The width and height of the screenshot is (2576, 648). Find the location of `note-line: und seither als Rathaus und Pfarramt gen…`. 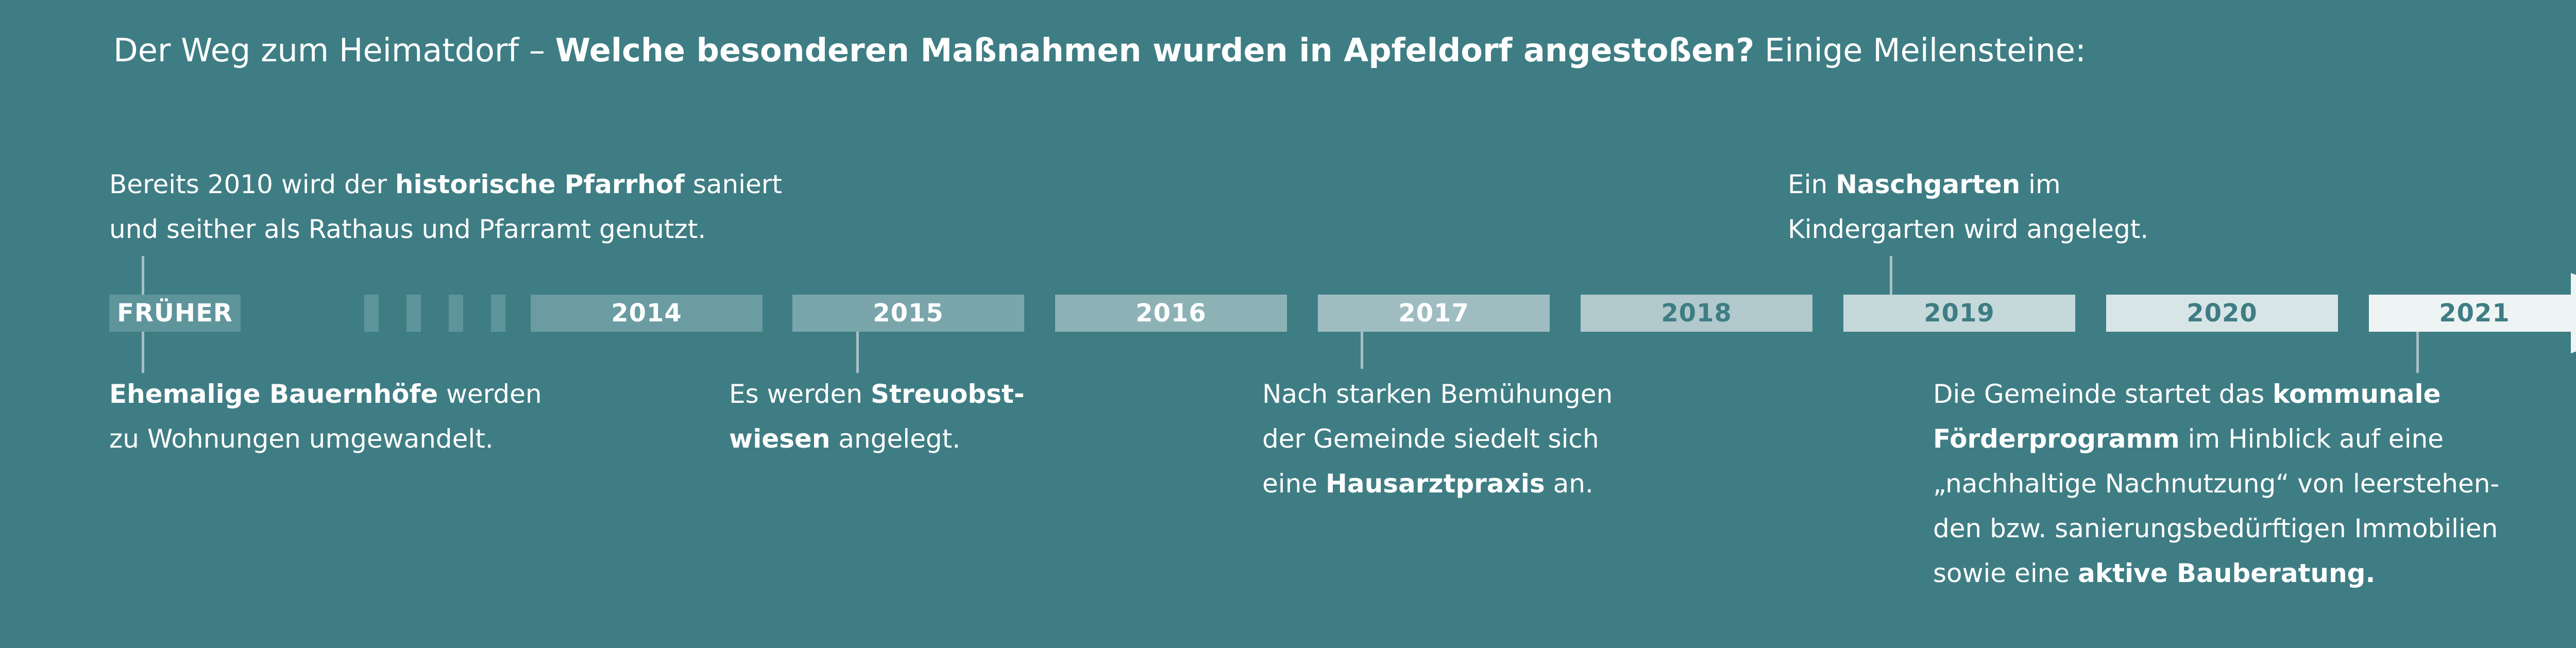

note-line: und seither als Rathaus und Pfarramt gen… is located at coordinates (407, 229).